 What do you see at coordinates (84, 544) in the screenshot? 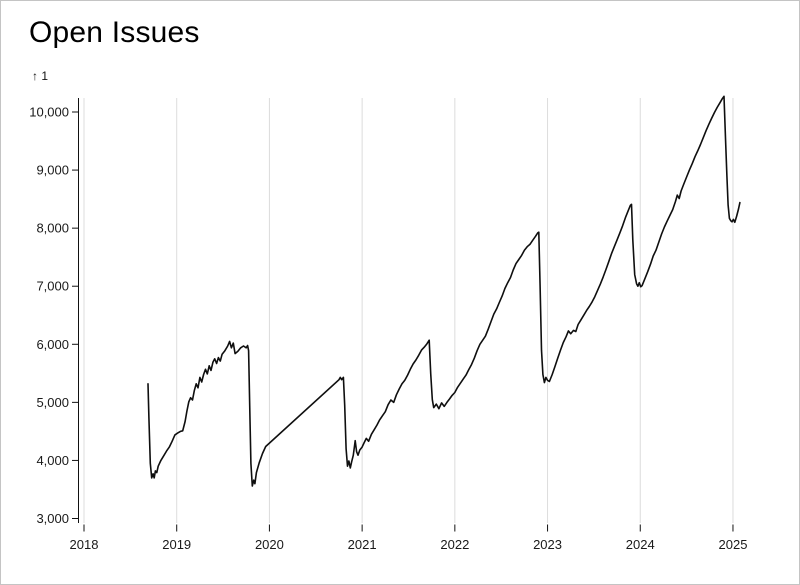
I see `x-tick-label: 2018` at bounding box center [84, 544].